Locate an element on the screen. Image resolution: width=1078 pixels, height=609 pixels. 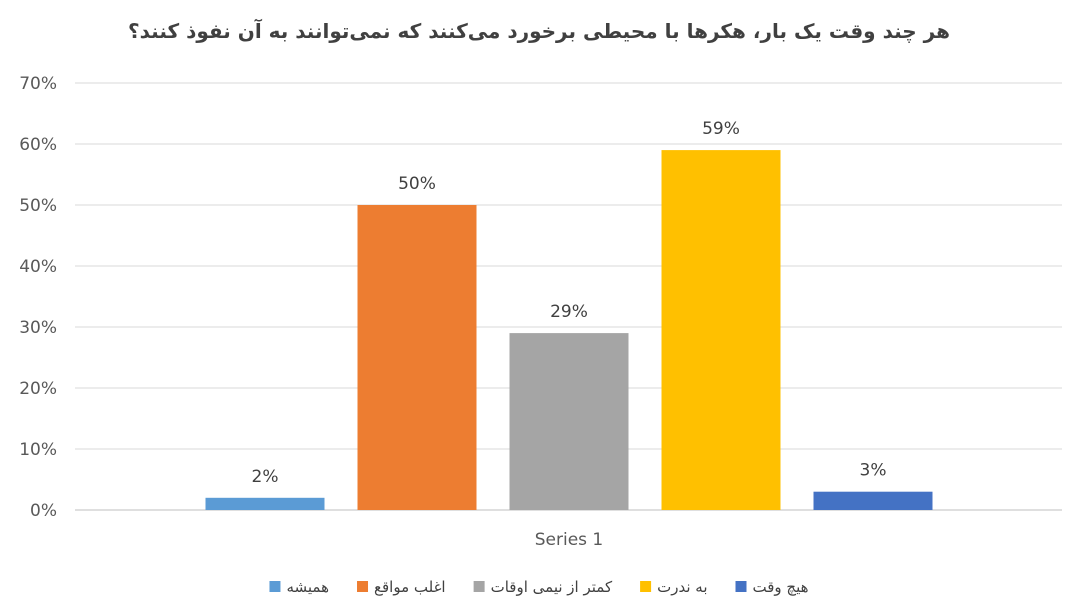
x-axis-category-labels: Series 1 is located at coordinates (569, 540).